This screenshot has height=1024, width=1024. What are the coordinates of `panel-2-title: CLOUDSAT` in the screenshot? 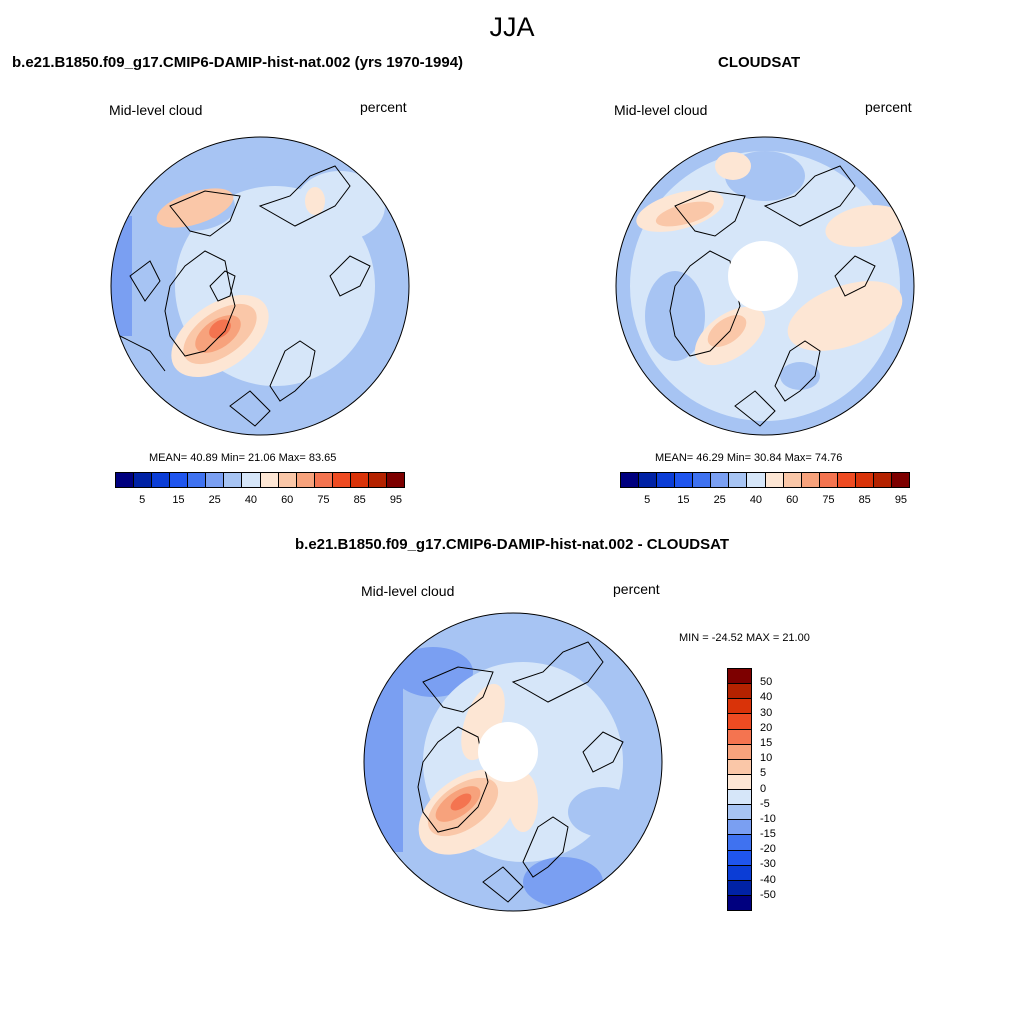 It's located at (759, 62).